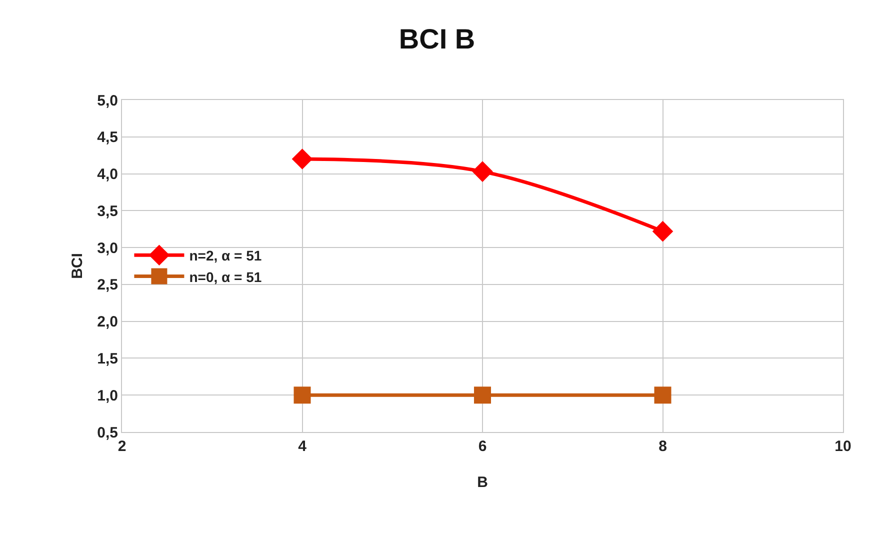  I want to click on x-tick-label: 6, so click(482, 446).